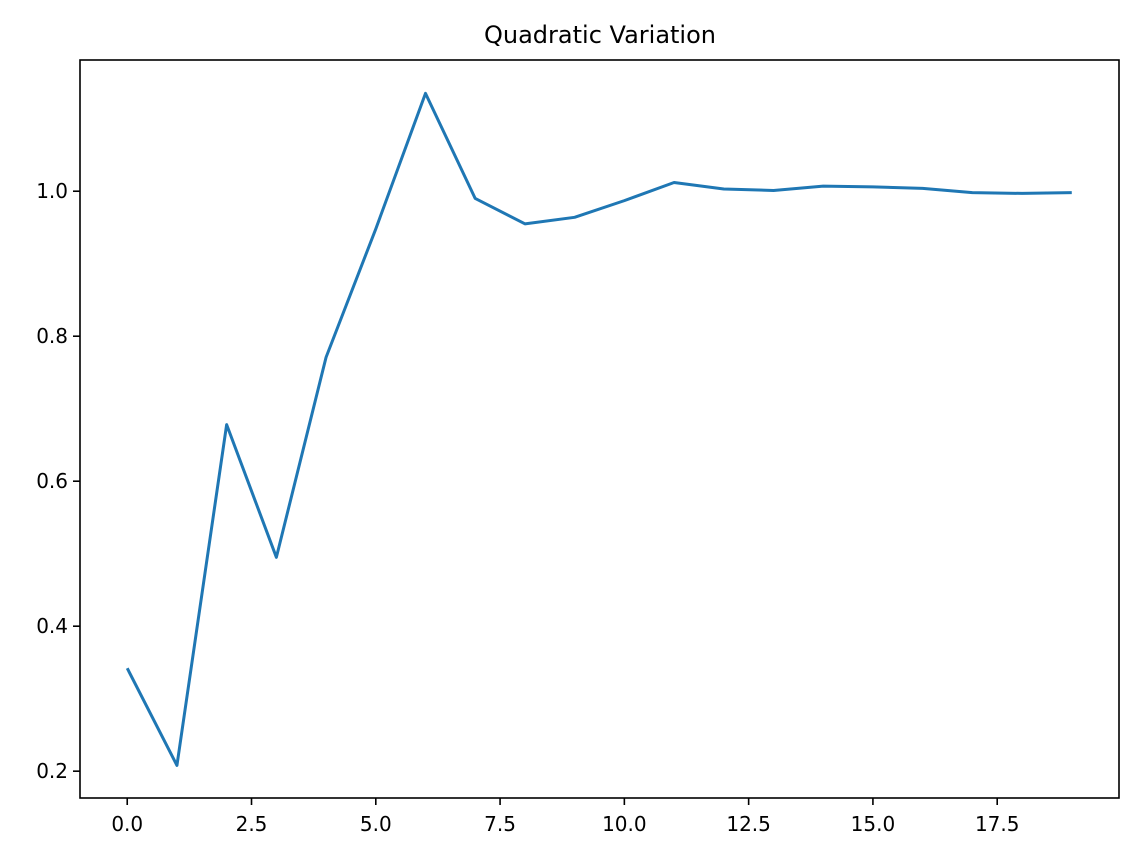 The image size is (1141, 862). I want to click on x-tick-label: 2.5, so click(252, 824).